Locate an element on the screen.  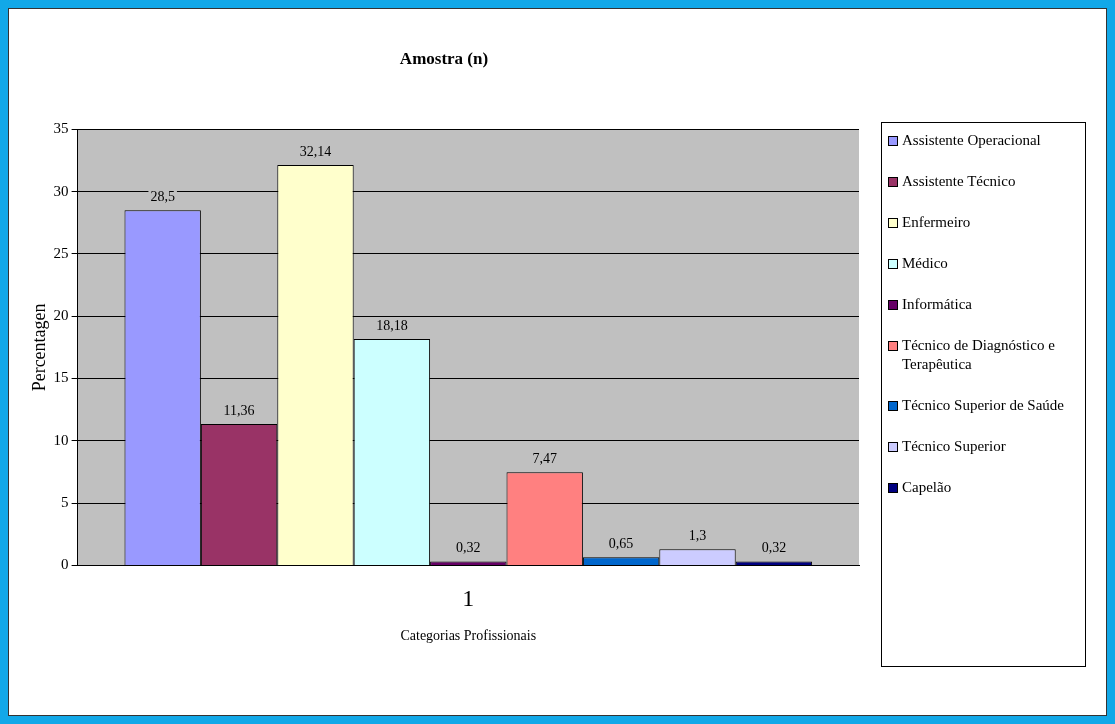
data-label: 7,47 is located at coordinates (544, 459).